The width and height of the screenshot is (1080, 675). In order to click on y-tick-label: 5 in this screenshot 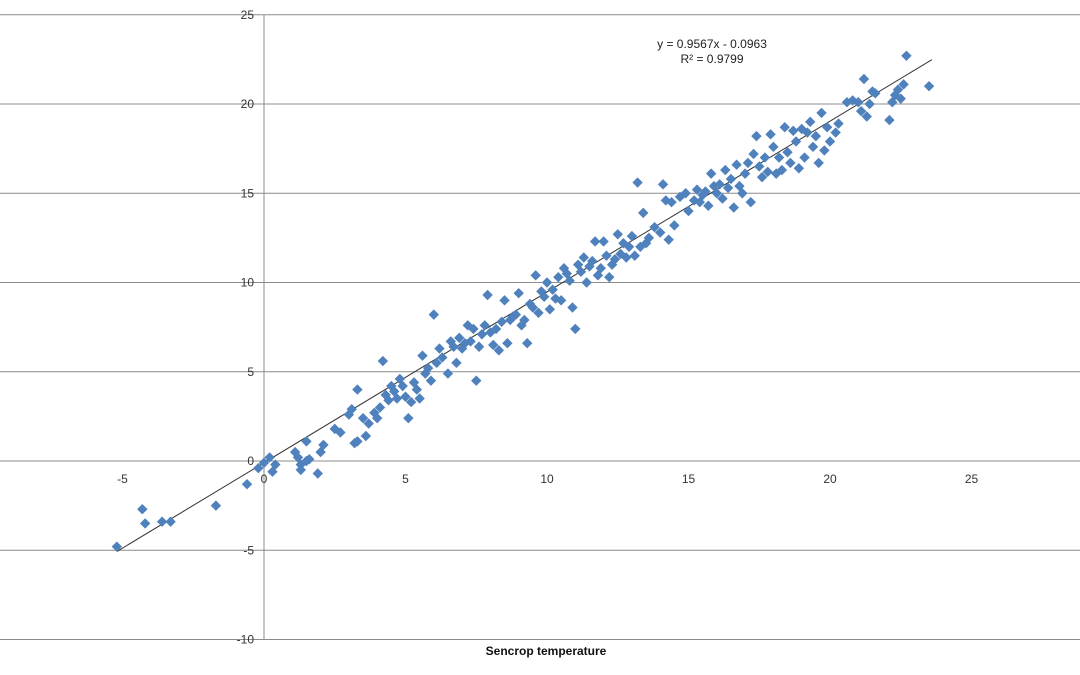, I will do `click(250, 372)`.